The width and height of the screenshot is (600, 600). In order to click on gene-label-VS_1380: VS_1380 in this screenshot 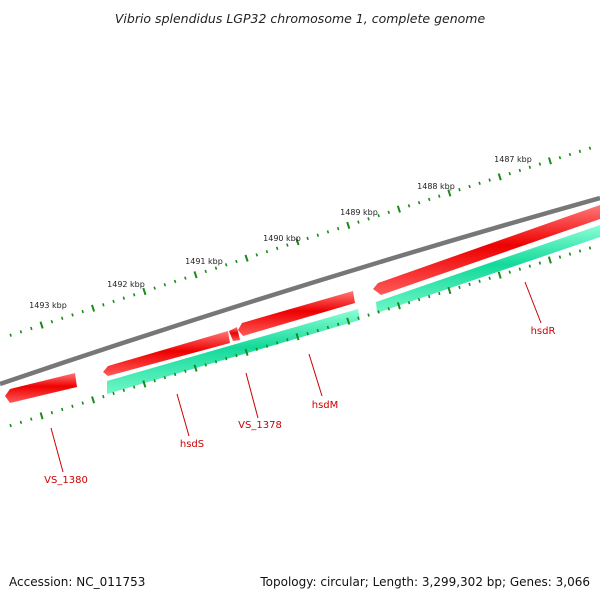, I will do `click(66, 480)`.